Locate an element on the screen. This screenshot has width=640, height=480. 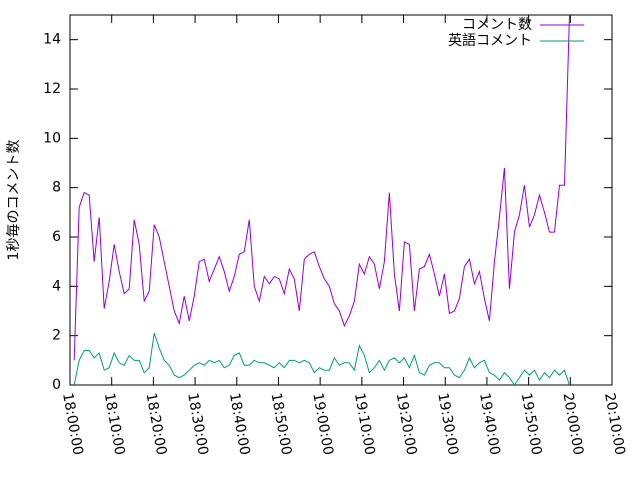
y-tick-label: 14 is located at coordinates (52, 40).